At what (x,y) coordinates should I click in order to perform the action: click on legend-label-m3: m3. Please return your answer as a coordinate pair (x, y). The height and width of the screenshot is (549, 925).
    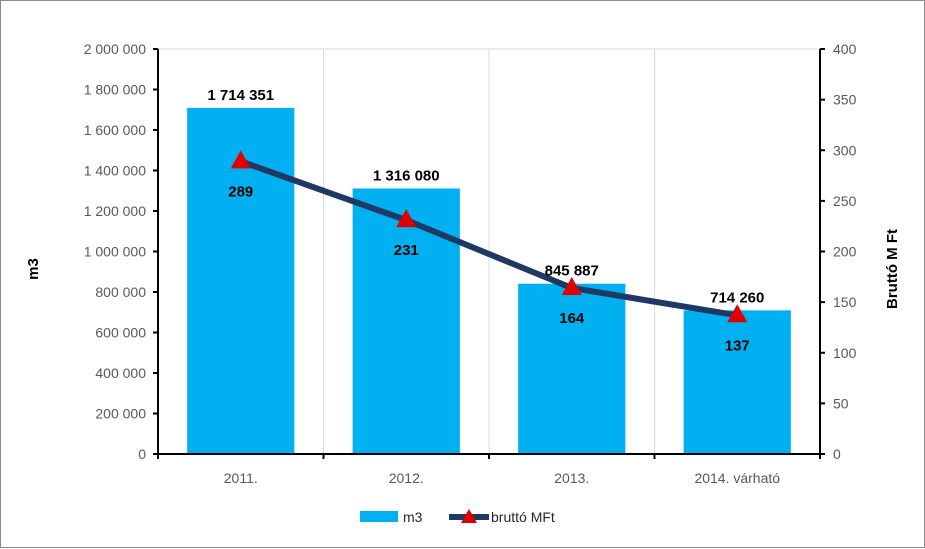
    Looking at the image, I should click on (413, 517).